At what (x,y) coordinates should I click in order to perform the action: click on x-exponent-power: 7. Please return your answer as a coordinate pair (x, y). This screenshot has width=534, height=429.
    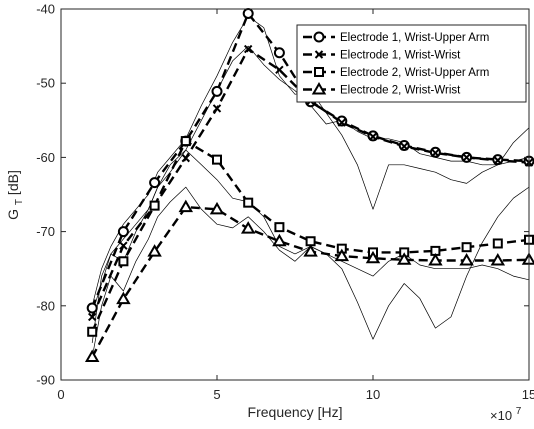
    Looking at the image, I should click on (519, 411).